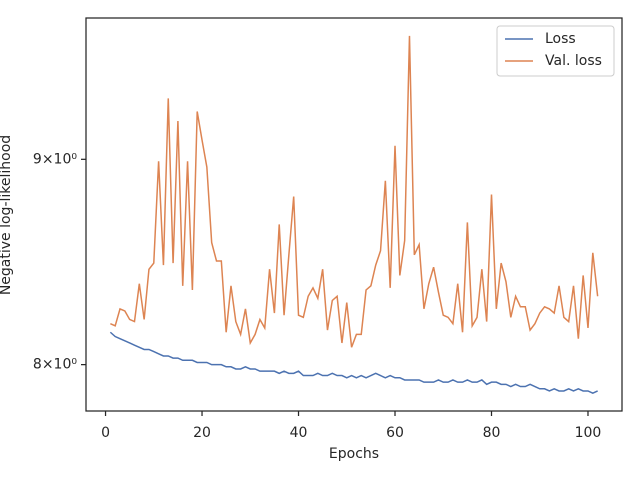 The width and height of the screenshot is (640, 484). What do you see at coordinates (560, 39) in the screenshot?
I see `legend-label: Loss` at bounding box center [560, 39].